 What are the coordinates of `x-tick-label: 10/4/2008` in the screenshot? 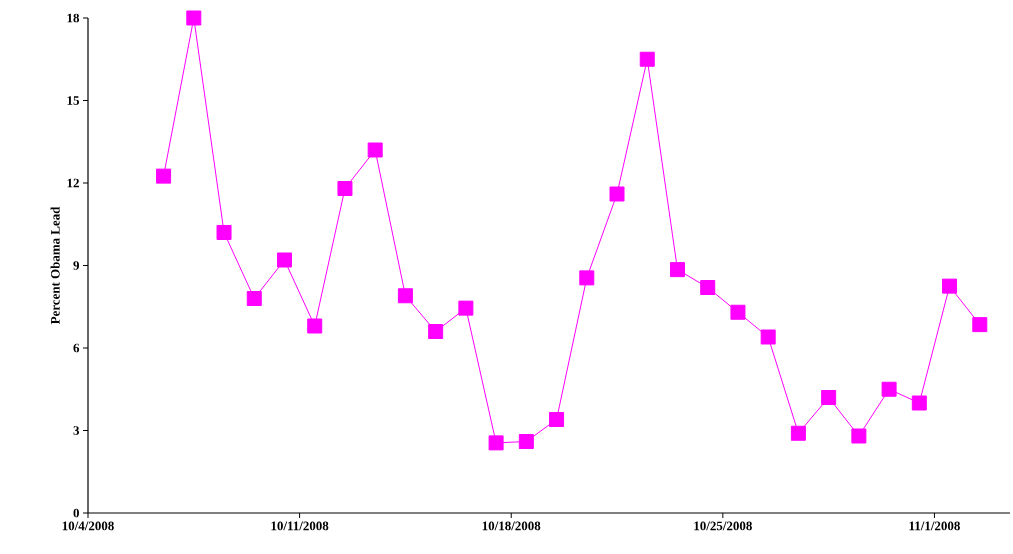 It's located at (88, 526).